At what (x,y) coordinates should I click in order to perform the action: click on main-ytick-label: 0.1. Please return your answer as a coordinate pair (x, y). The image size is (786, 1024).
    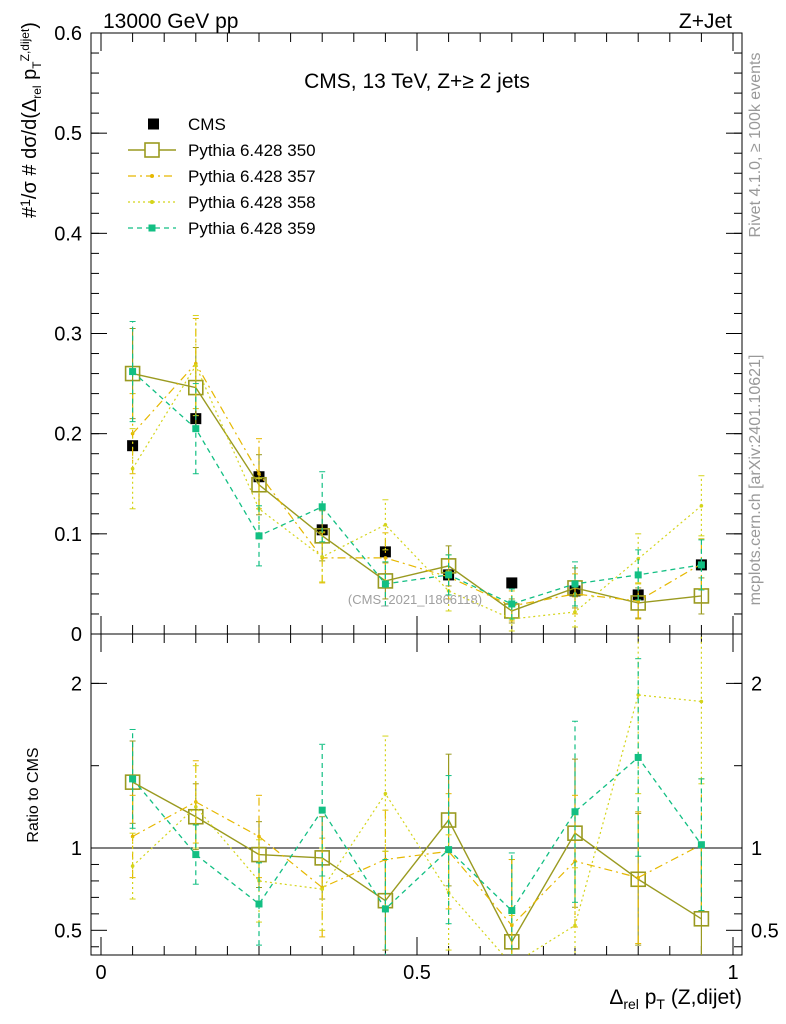
    Looking at the image, I should click on (68, 535).